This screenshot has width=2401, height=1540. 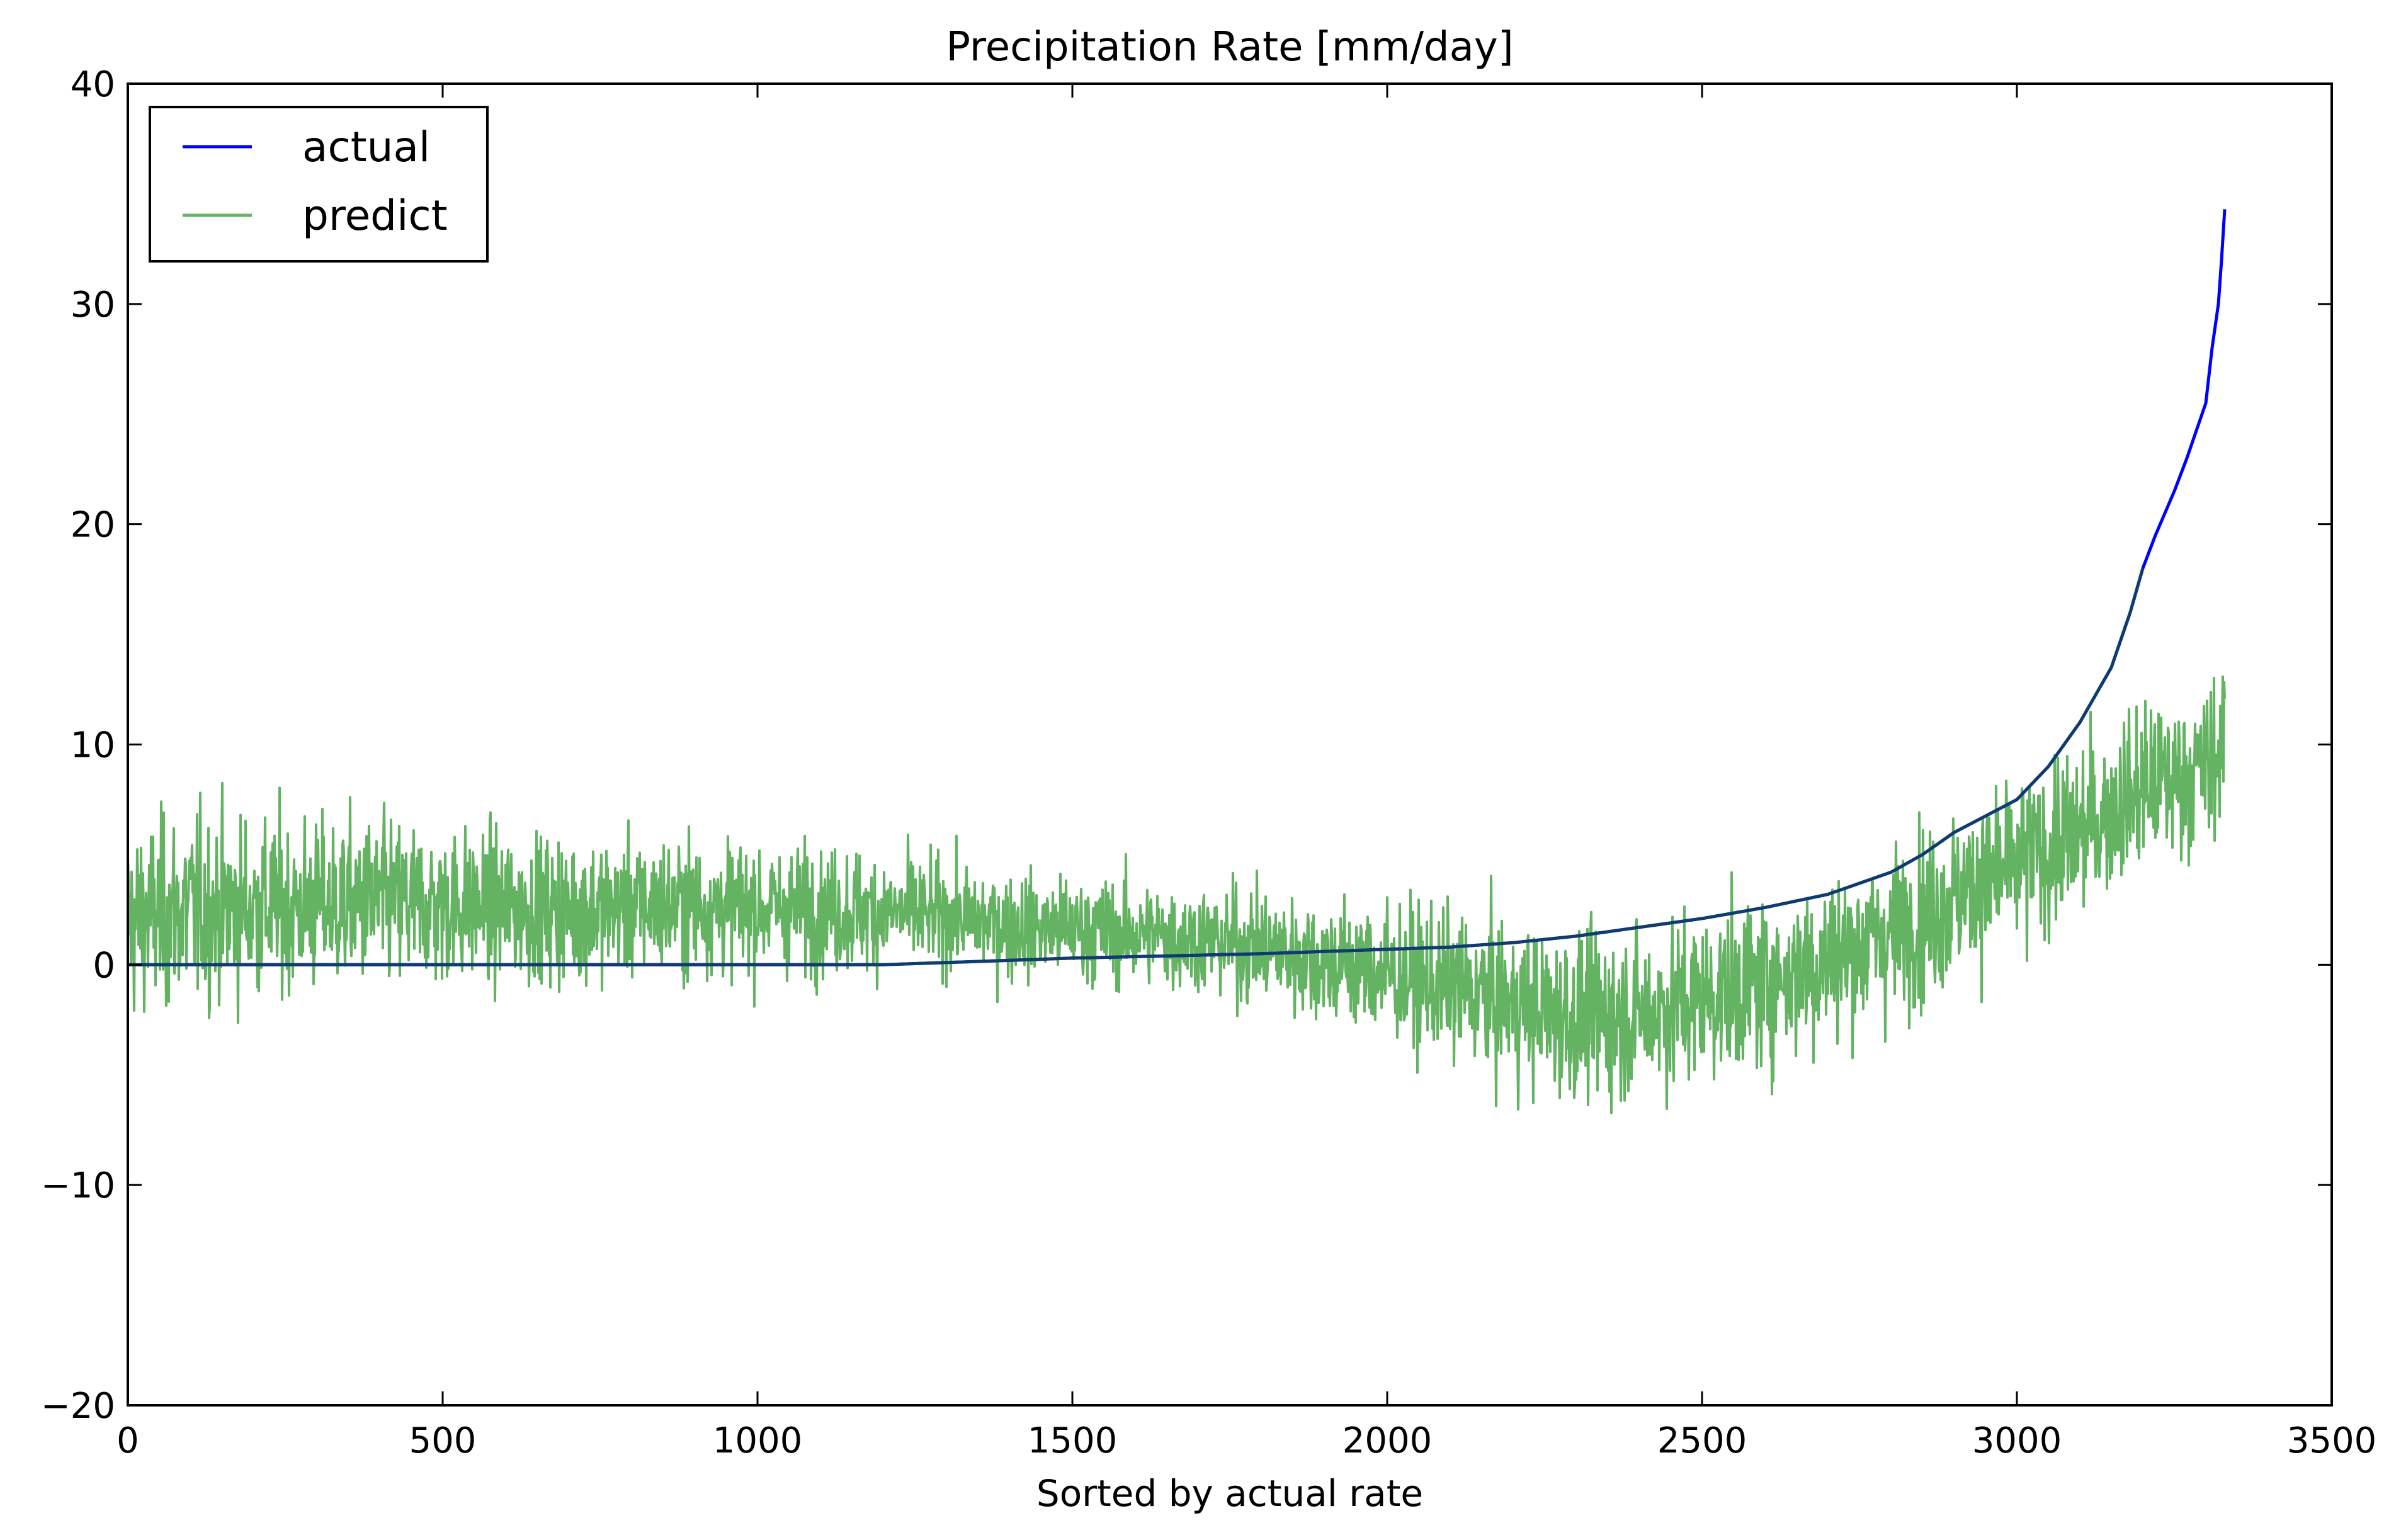 I want to click on y-tick-label: −10, so click(x=78, y=1185).